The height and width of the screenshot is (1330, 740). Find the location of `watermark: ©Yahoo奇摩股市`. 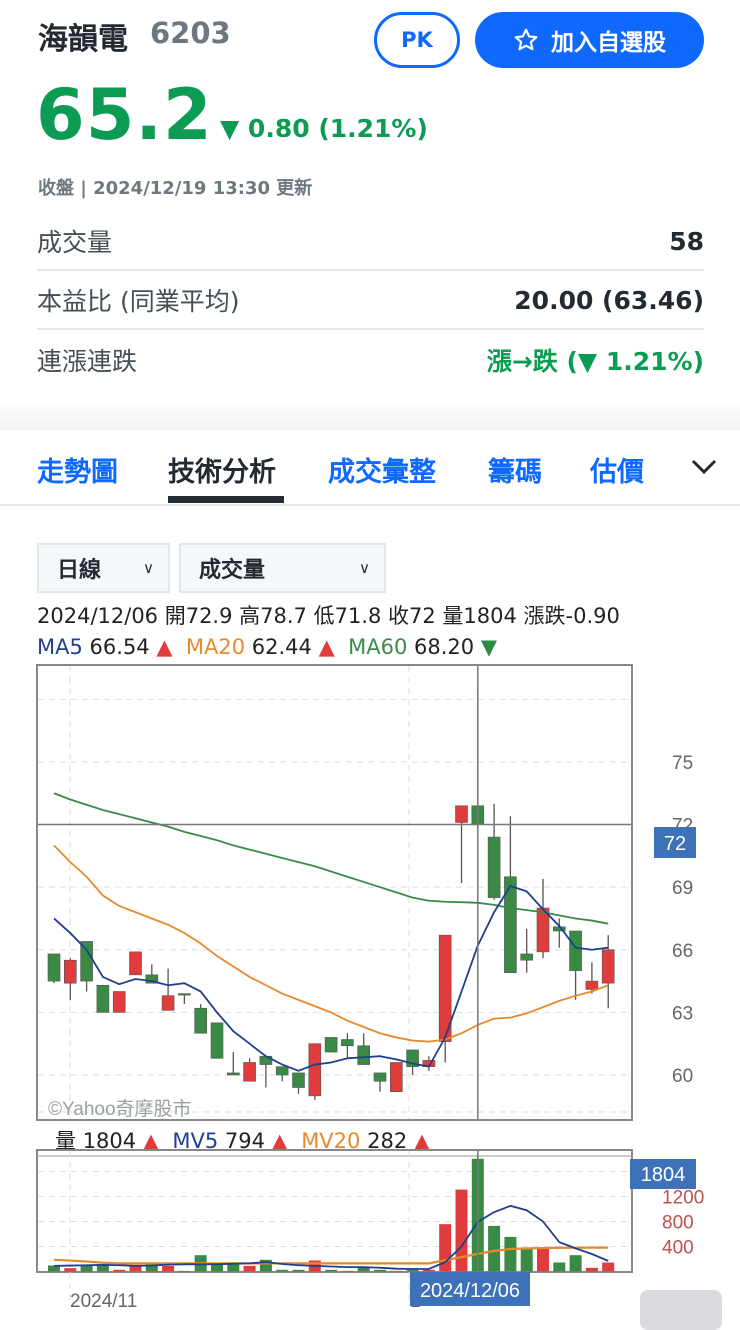

watermark: ©Yahoo奇摩股市 is located at coordinates (120, 1109).